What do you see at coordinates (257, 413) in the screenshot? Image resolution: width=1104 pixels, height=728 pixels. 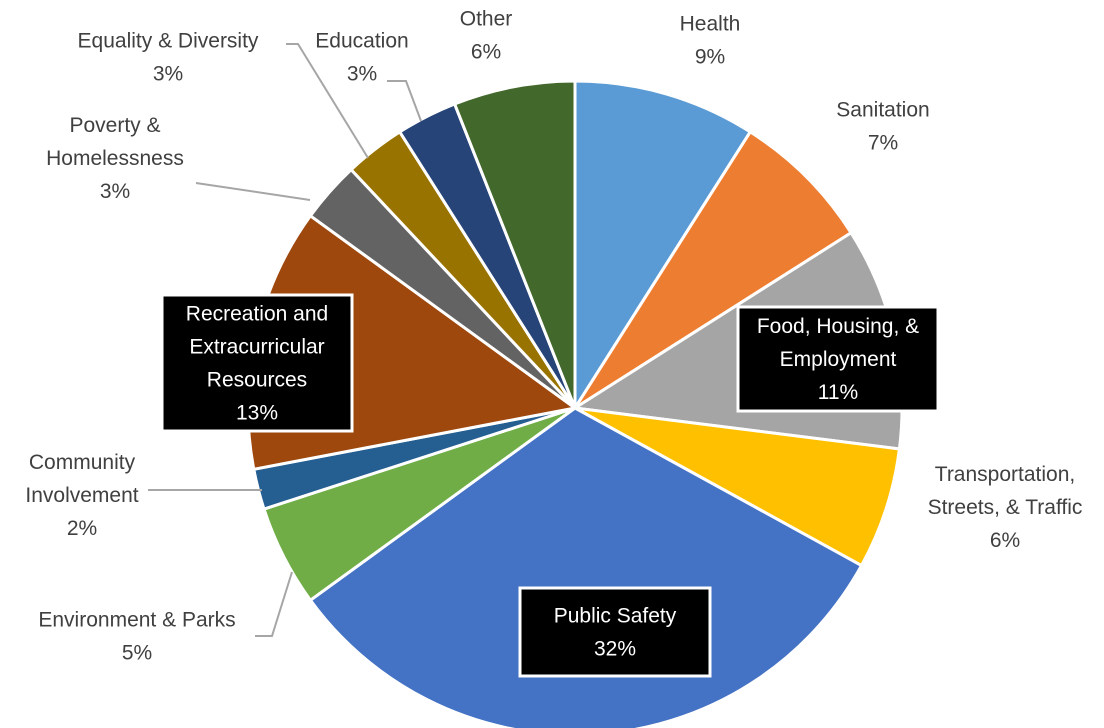 I see `data-label-line: 13%` at bounding box center [257, 413].